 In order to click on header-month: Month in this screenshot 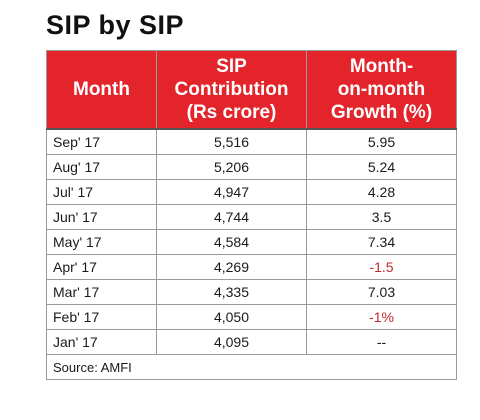, I will do `click(101, 90)`.